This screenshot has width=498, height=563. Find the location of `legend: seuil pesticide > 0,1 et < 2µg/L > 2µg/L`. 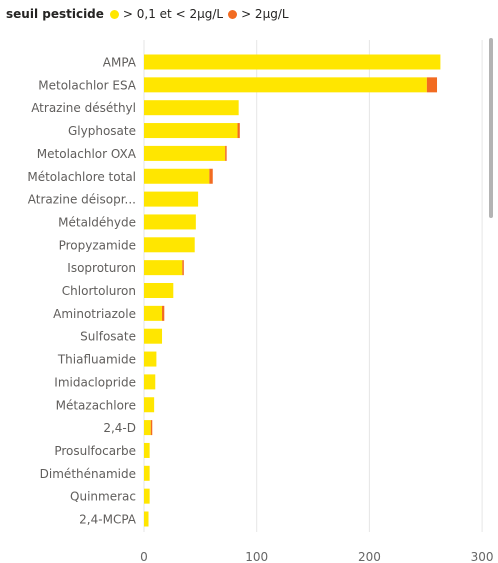

legend: seuil pesticide > 0,1 et < 2µg/L > 2µg/L is located at coordinates (150, 14).